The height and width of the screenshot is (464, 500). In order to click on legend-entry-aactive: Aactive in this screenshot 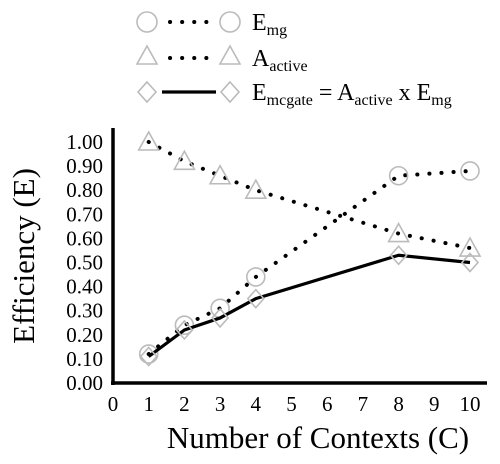, I will do `click(221, 59)`.